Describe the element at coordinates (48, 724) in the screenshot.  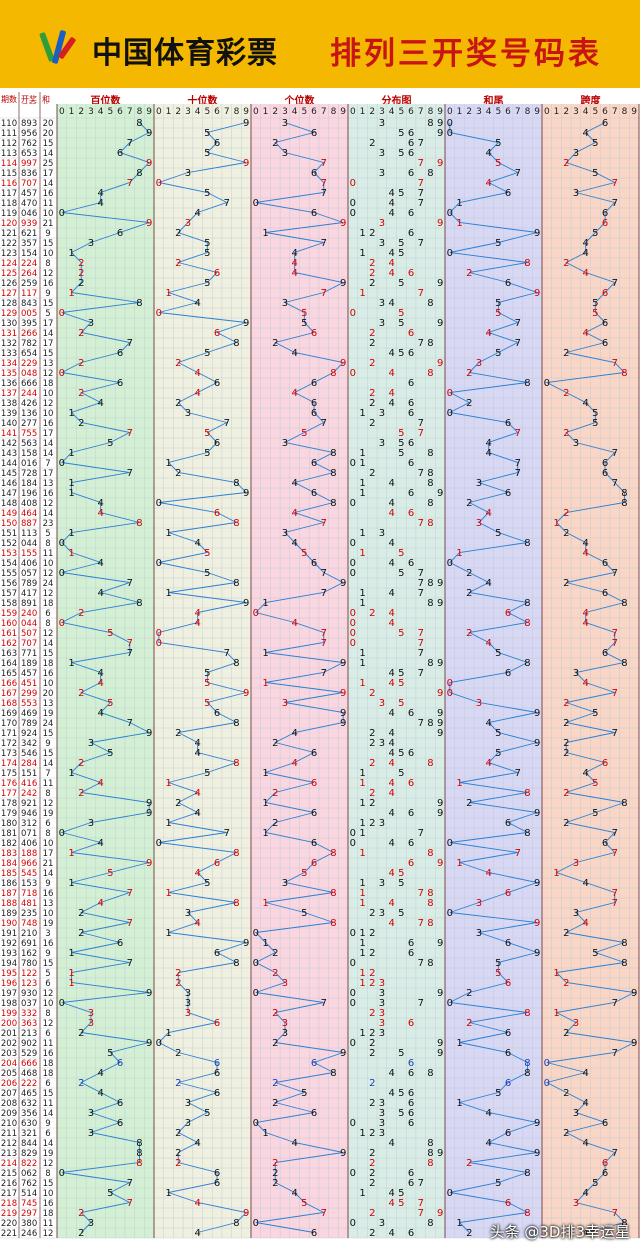
I see `sum-value: 24` at that location.